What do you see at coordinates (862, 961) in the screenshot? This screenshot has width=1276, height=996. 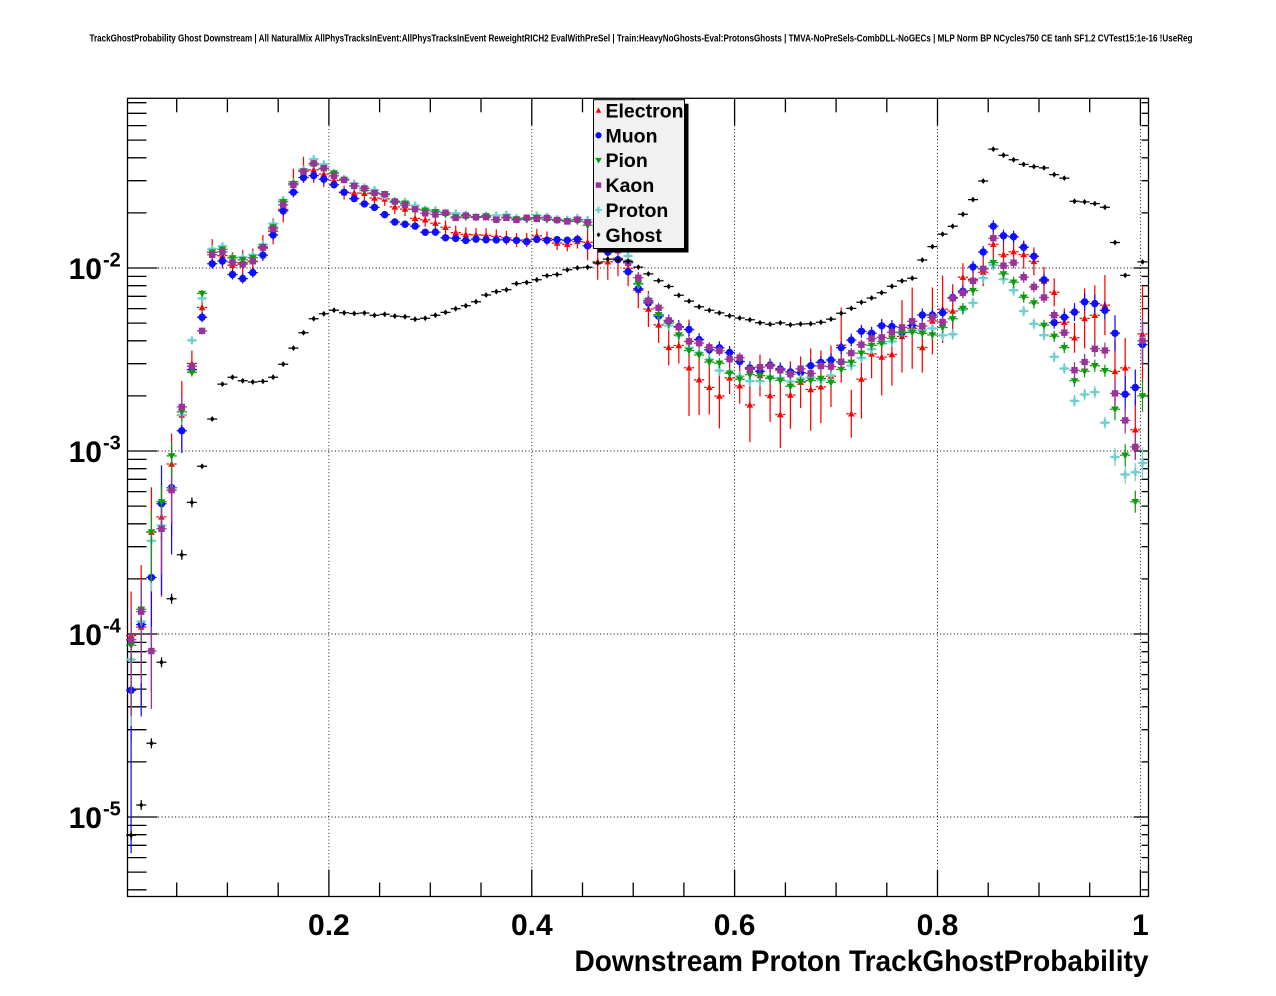 I see `svg-text:Downstream Proton TrackGhostPr: Downstream Proton TrackGhostProbability` at bounding box center [862, 961].